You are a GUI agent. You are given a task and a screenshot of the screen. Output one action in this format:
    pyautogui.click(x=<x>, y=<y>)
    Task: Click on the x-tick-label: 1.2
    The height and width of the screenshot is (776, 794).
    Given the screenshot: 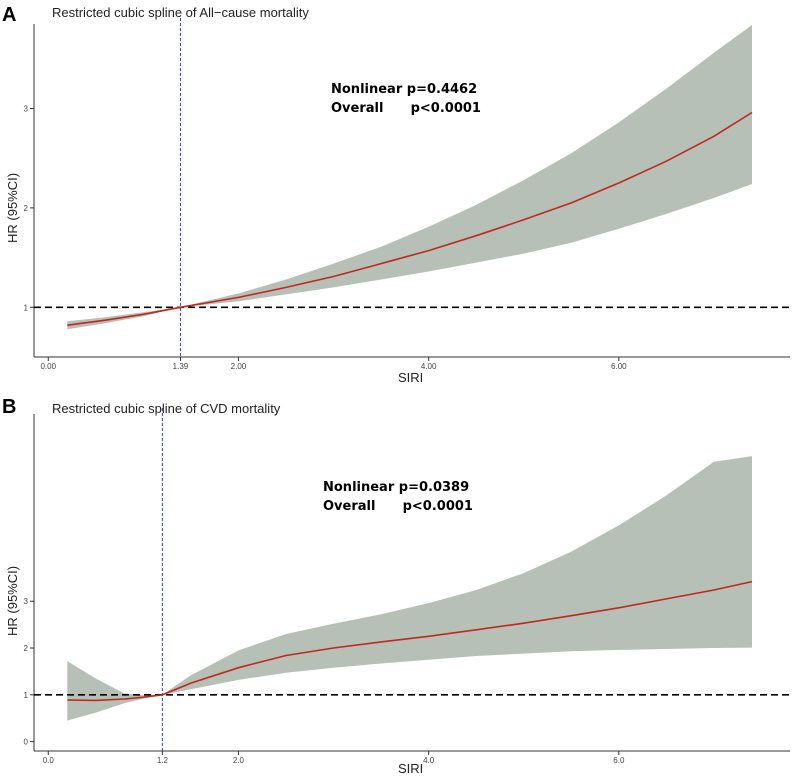 What is the action you would take?
    pyautogui.click(x=163, y=760)
    